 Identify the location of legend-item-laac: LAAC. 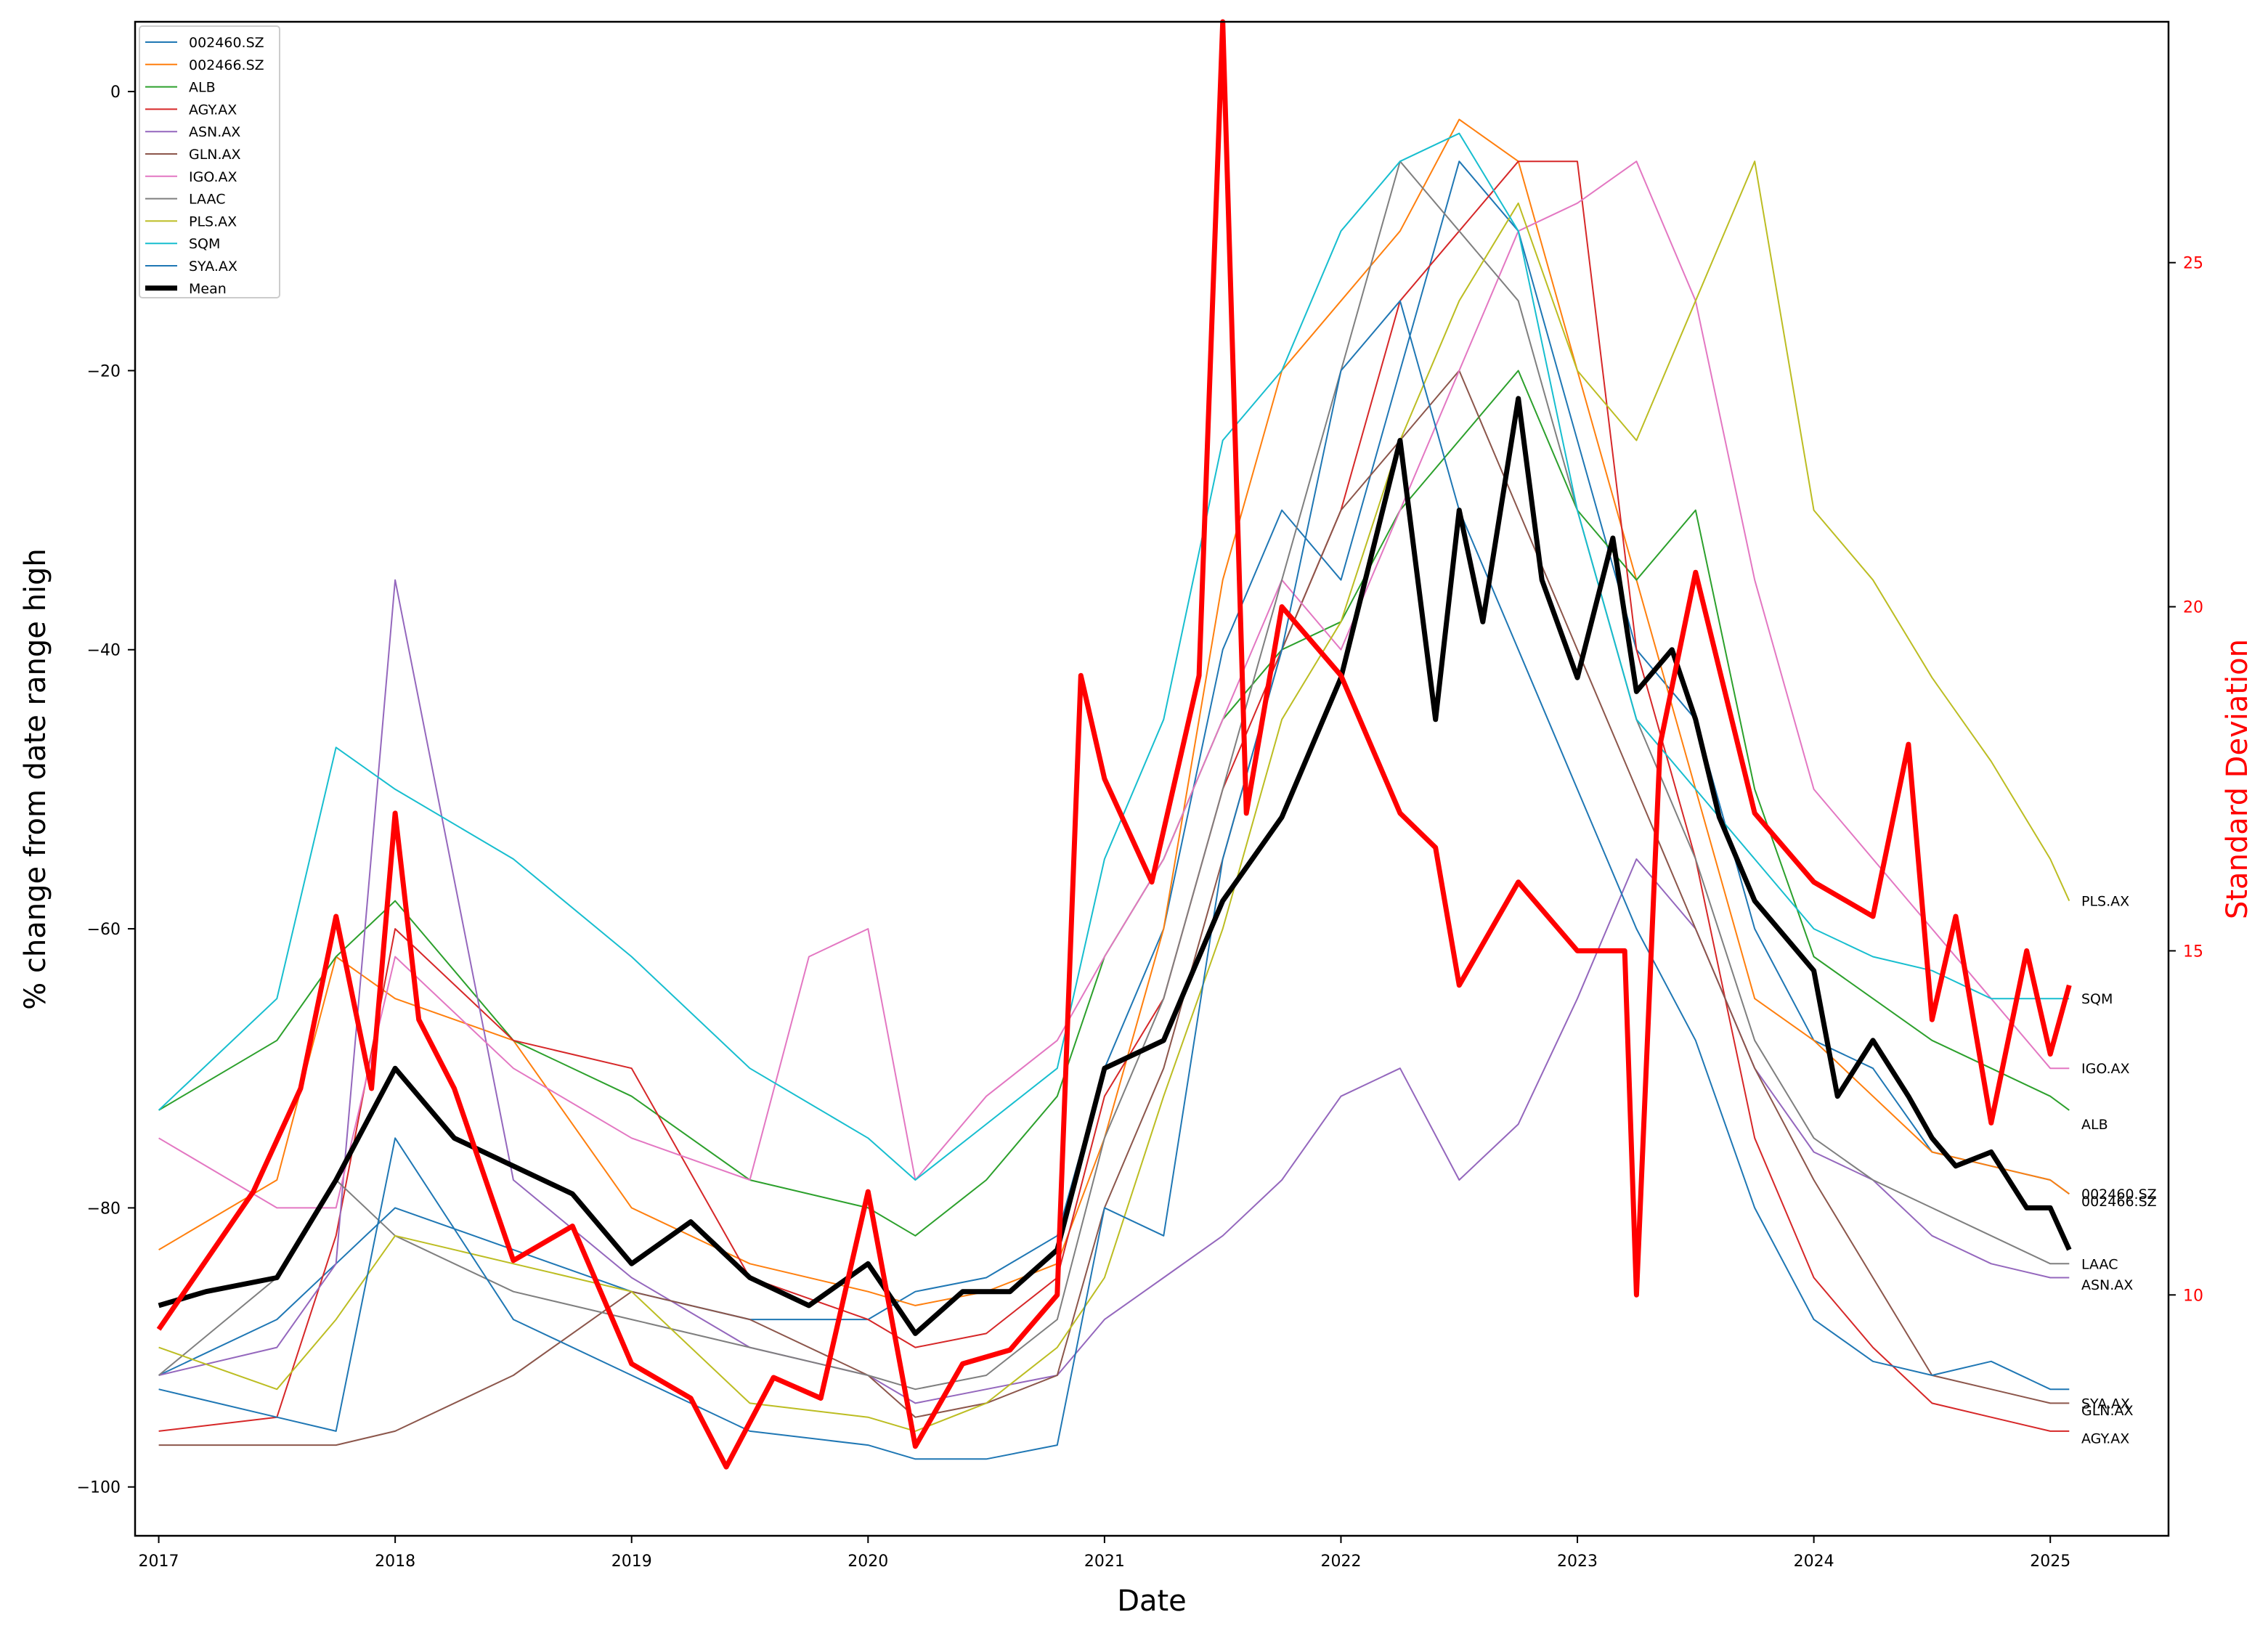
(185, 200).